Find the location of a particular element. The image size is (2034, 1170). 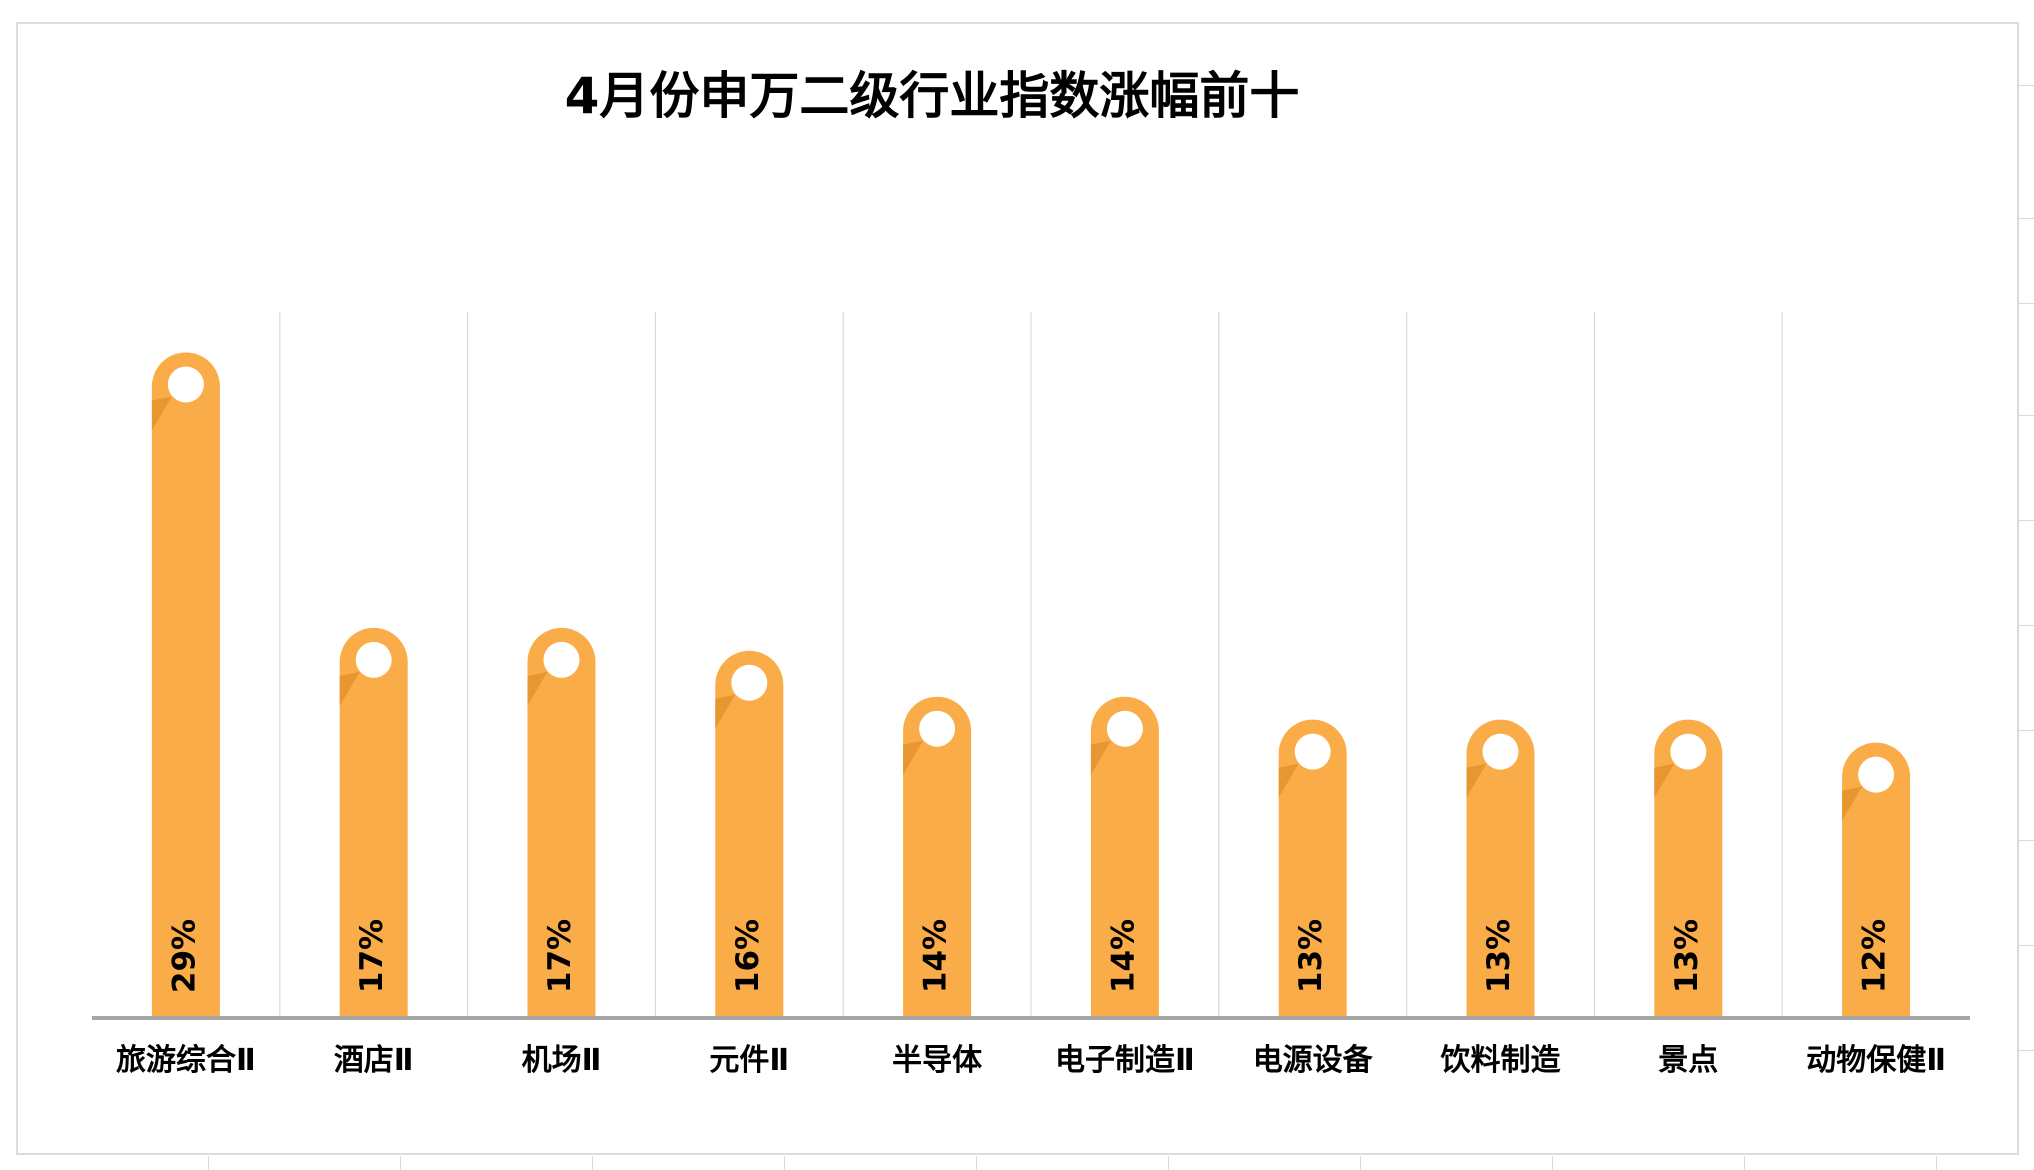

category-label: 动物保健Ⅱ is located at coordinates (1876, 1060).